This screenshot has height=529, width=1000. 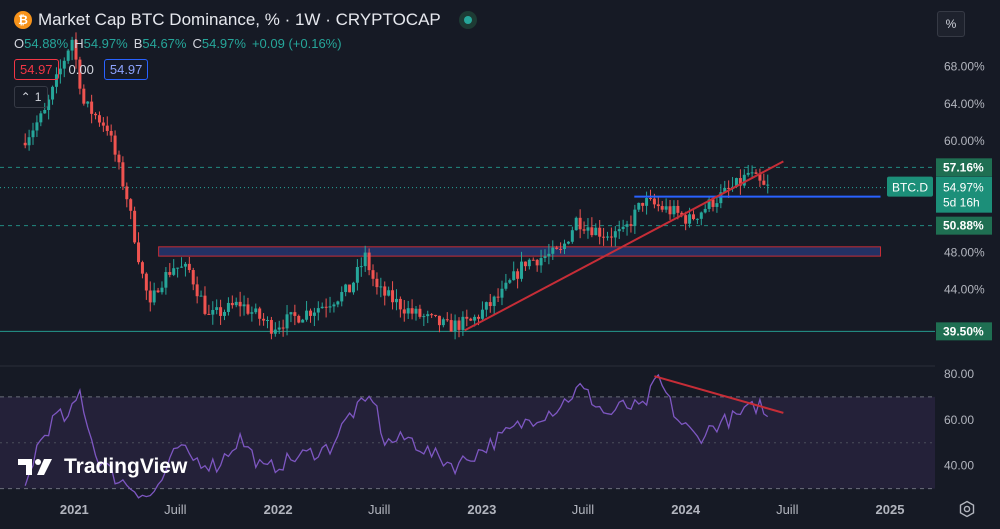 What do you see at coordinates (126, 466) in the screenshot?
I see `watermark-text: TradingView` at bounding box center [126, 466].